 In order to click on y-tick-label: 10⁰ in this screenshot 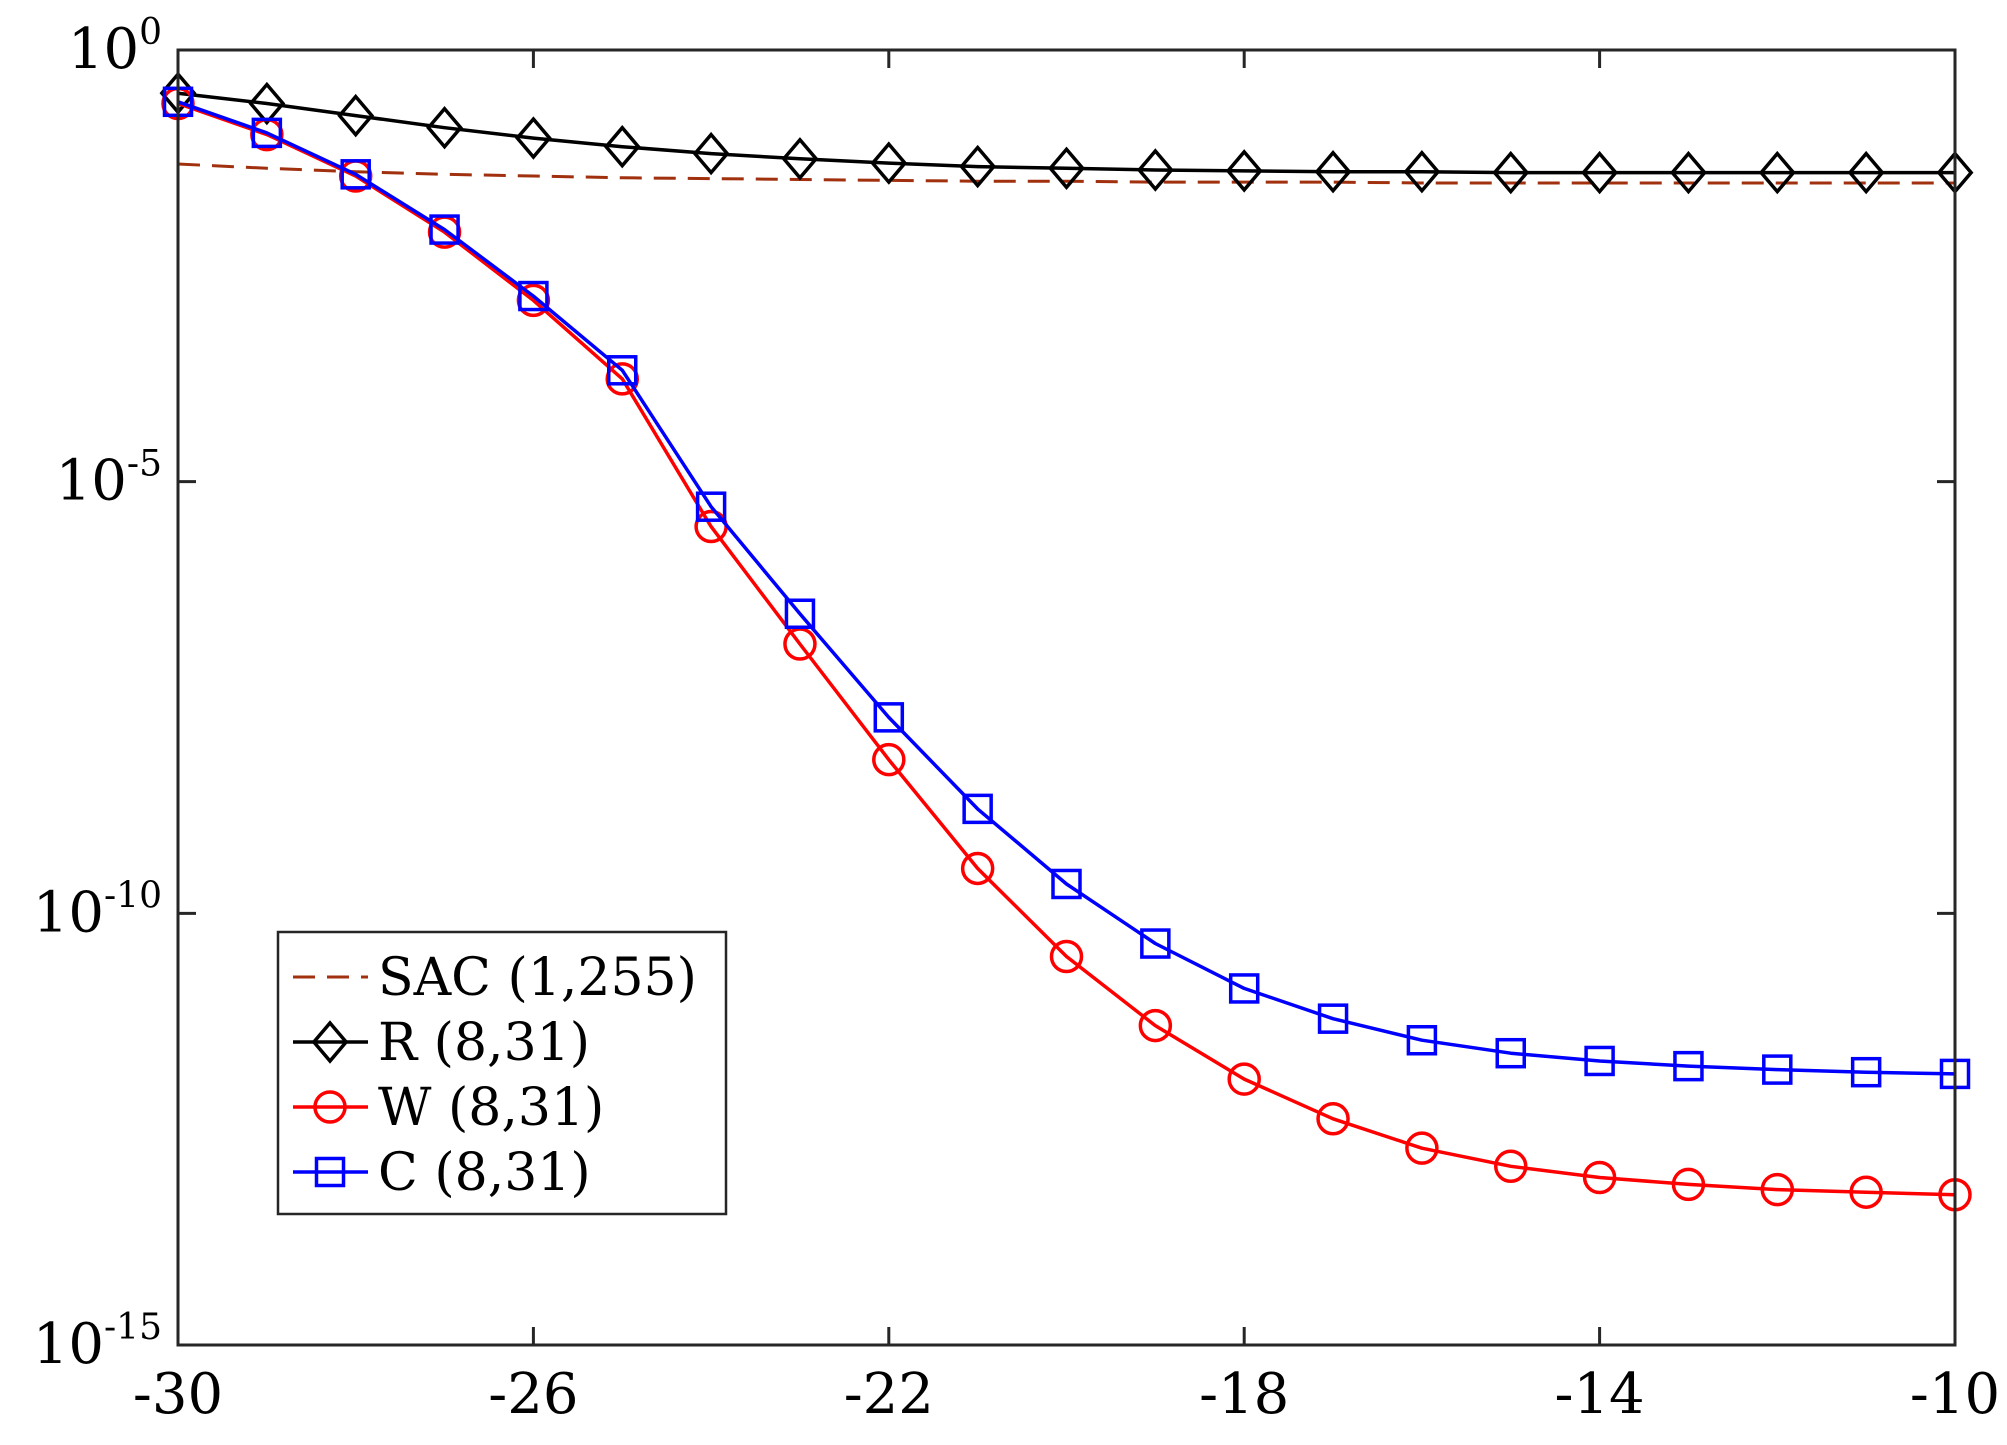, I will do `click(115, 47)`.